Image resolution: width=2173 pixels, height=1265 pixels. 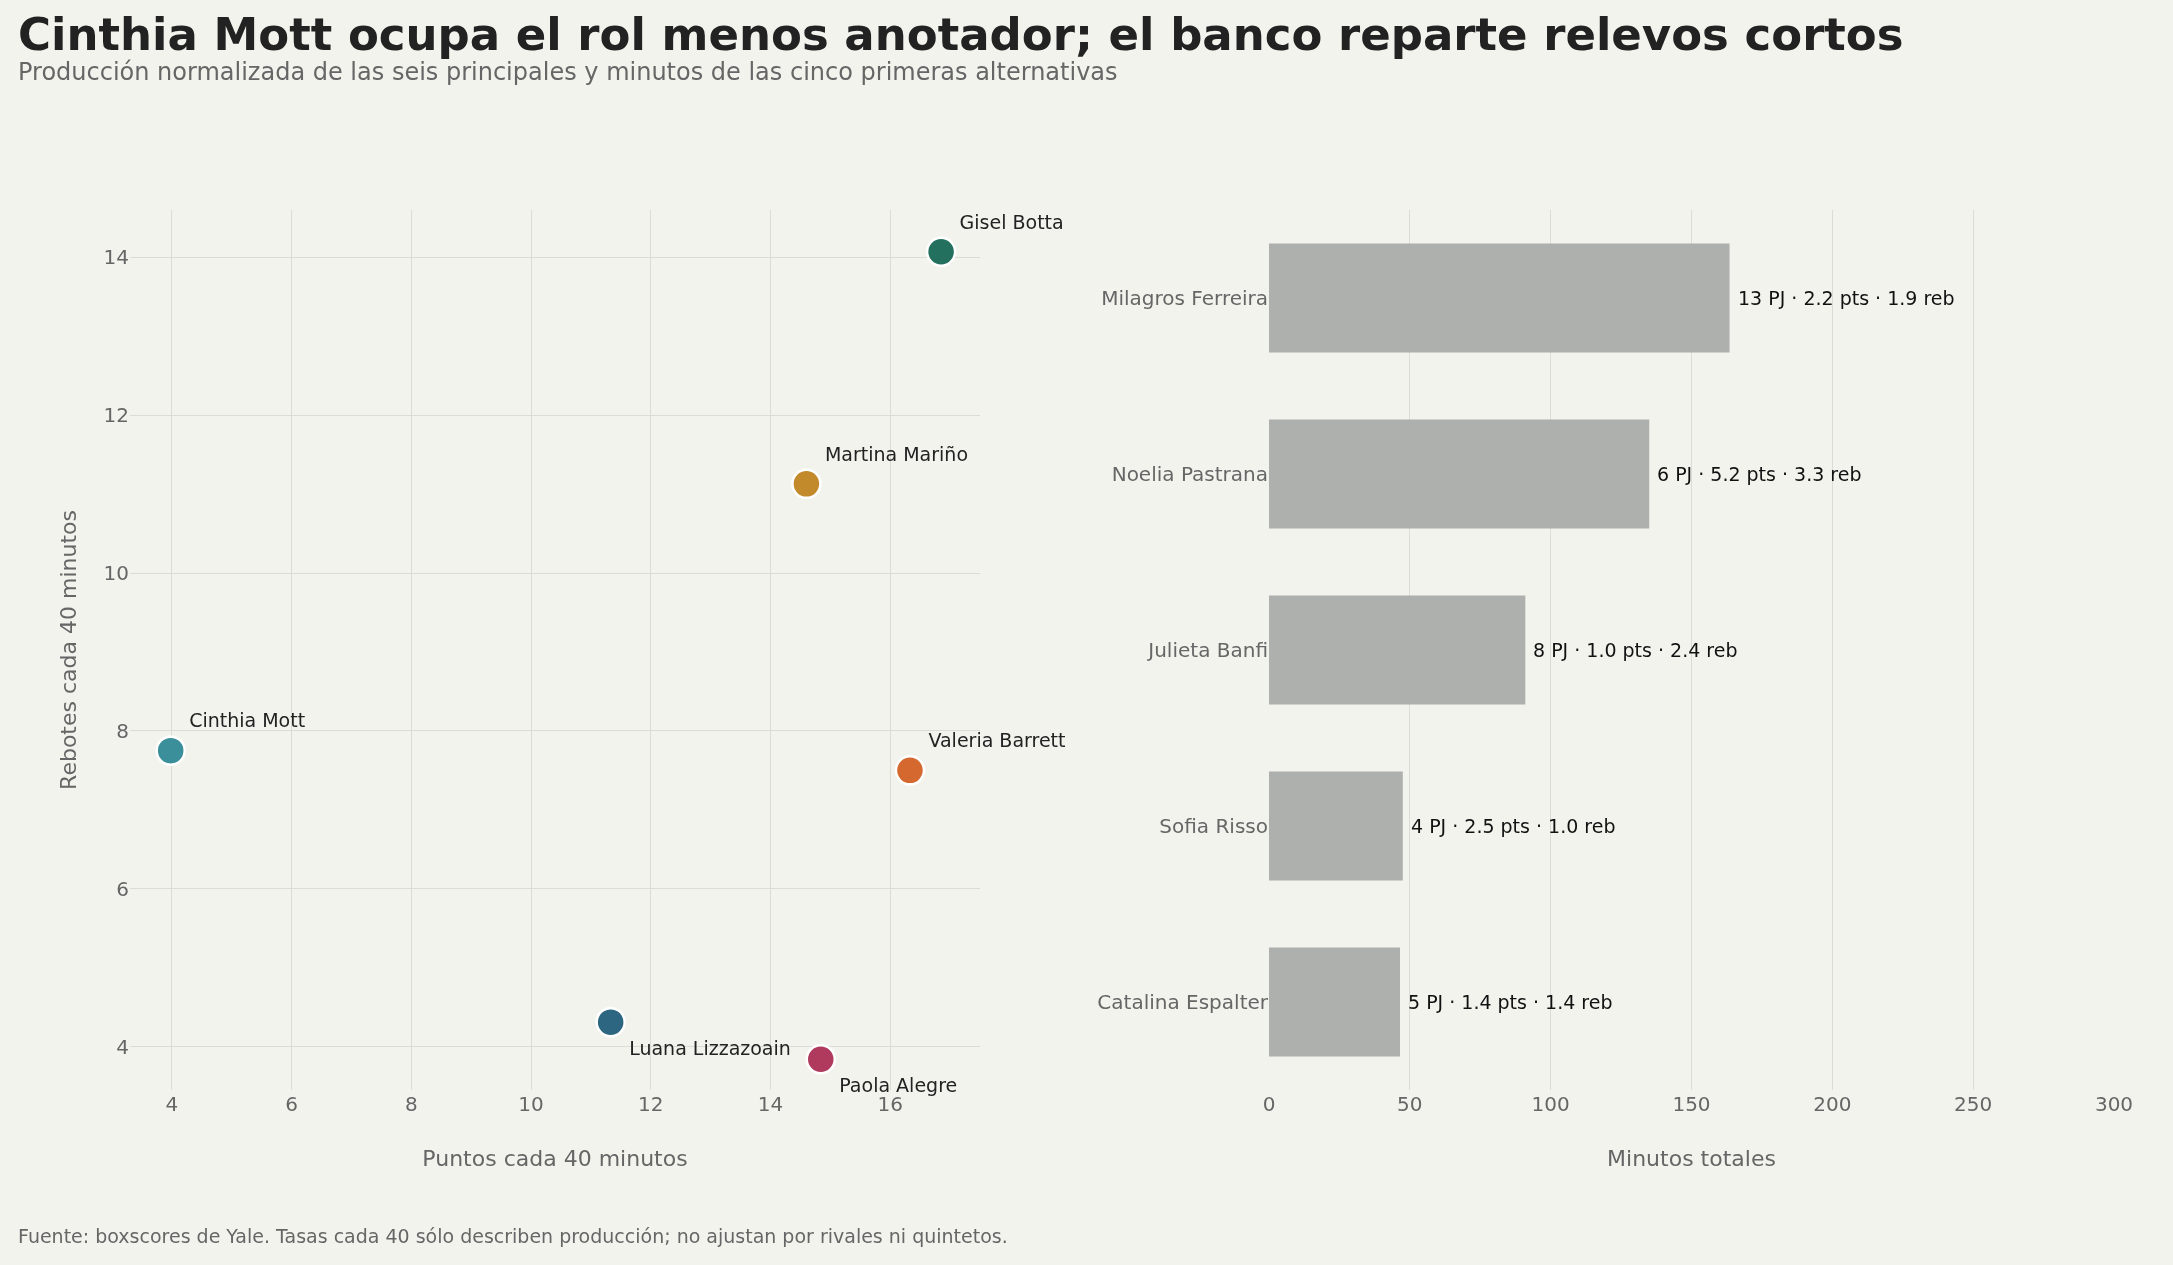 What do you see at coordinates (1846, 298) in the screenshot?
I see `annotation: 13 PJ · 2.2 pts · 1.9 reb` at bounding box center [1846, 298].